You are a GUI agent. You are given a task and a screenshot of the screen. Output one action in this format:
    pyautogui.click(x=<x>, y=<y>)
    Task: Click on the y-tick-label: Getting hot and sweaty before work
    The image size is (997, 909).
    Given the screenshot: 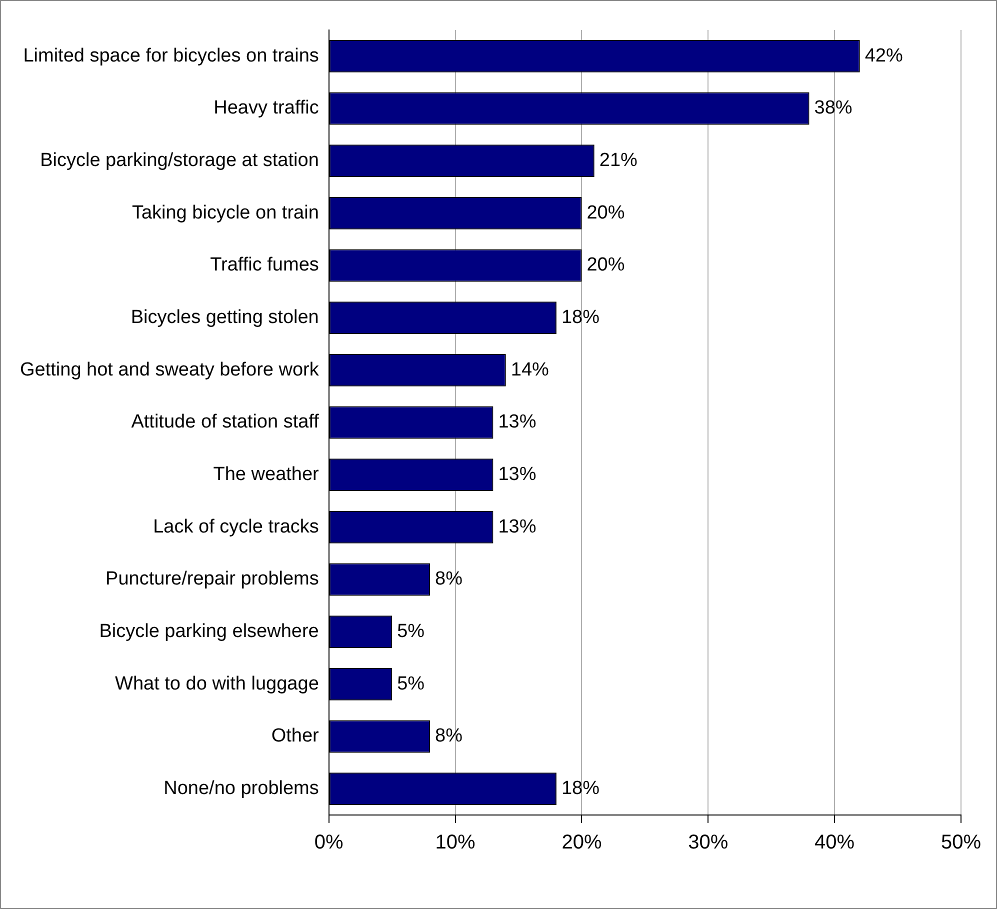 What is the action you would take?
    pyautogui.click(x=170, y=369)
    